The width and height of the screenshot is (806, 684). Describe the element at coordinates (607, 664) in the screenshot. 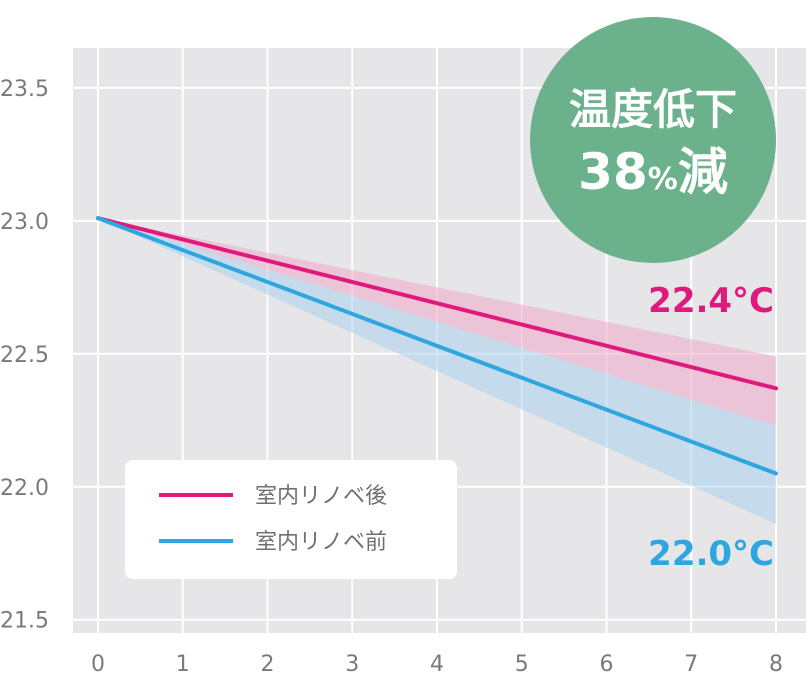

I see `x-tick-label: 6` at that location.